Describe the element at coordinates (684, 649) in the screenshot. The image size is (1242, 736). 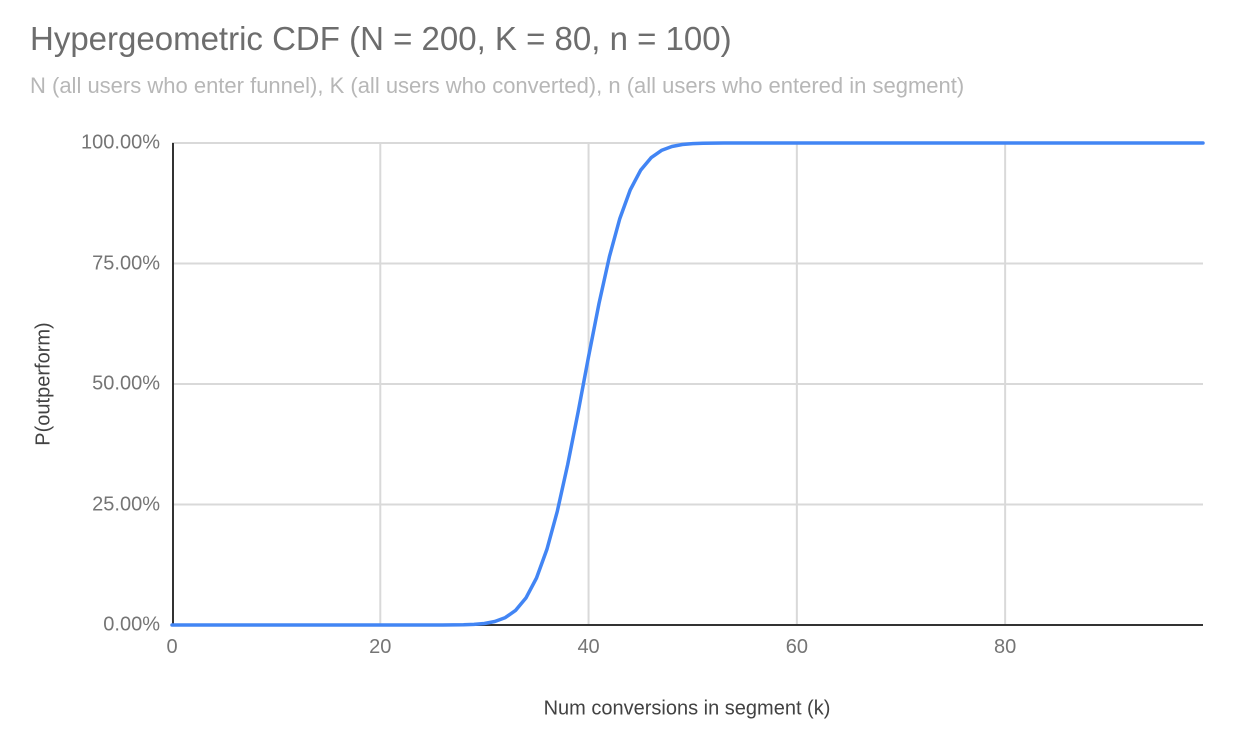
I see `x-axis-tick-labels: 0 20 40 60 80` at that location.